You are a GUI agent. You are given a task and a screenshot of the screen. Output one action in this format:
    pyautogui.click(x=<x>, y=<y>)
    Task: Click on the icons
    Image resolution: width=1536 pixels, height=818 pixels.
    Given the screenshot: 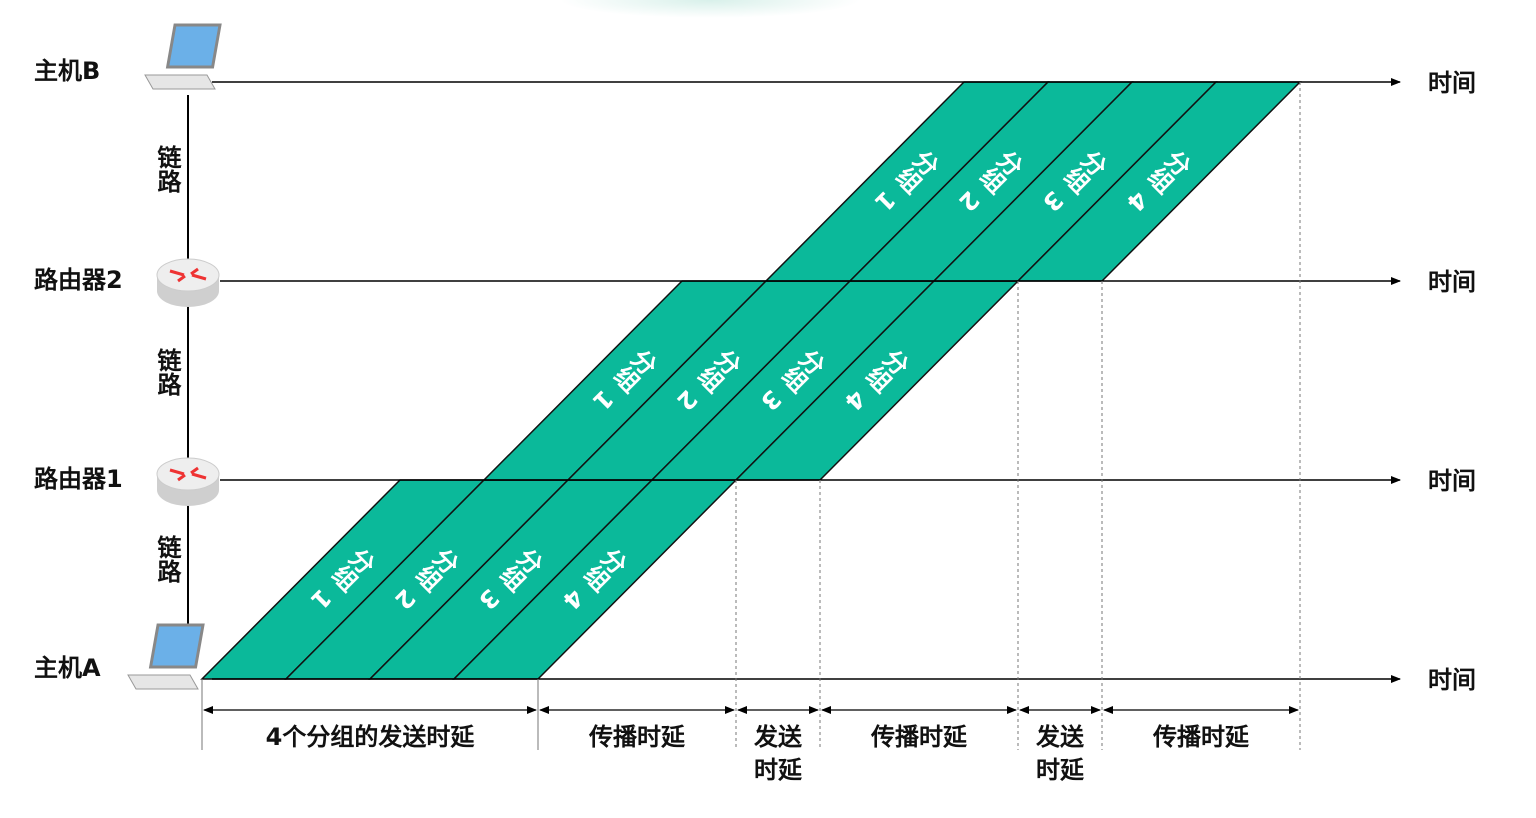 What is the action you would take?
    pyautogui.click(x=174, y=356)
    